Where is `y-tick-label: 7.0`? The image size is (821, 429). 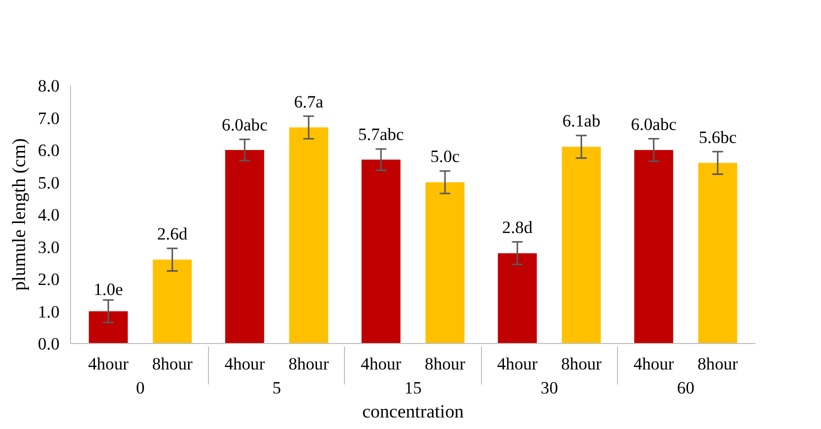
y-tick-label: 7.0 is located at coordinates (49, 118).